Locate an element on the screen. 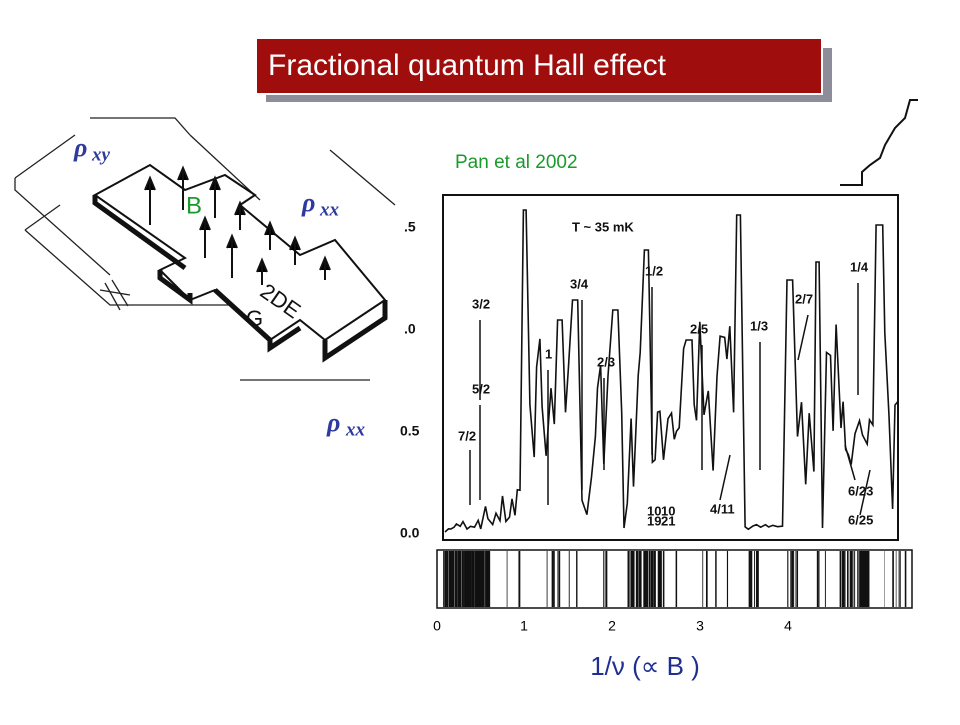  x-tick-label: 4 is located at coordinates (788, 626).